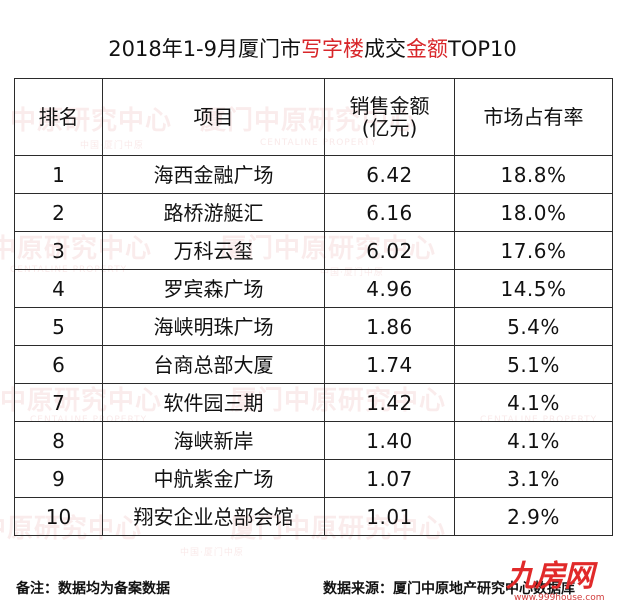 Image resolution: width=625 pixels, height=610 pixels. What do you see at coordinates (389, 250) in the screenshot?
I see `cell-sales: 6.02` at bounding box center [389, 250].